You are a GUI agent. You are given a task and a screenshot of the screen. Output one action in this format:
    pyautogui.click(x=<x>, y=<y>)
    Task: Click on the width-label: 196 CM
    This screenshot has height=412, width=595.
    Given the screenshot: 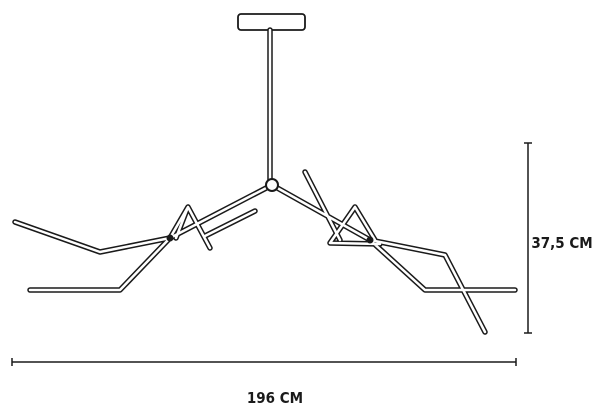 What is the action you would take?
    pyautogui.click(x=275, y=398)
    